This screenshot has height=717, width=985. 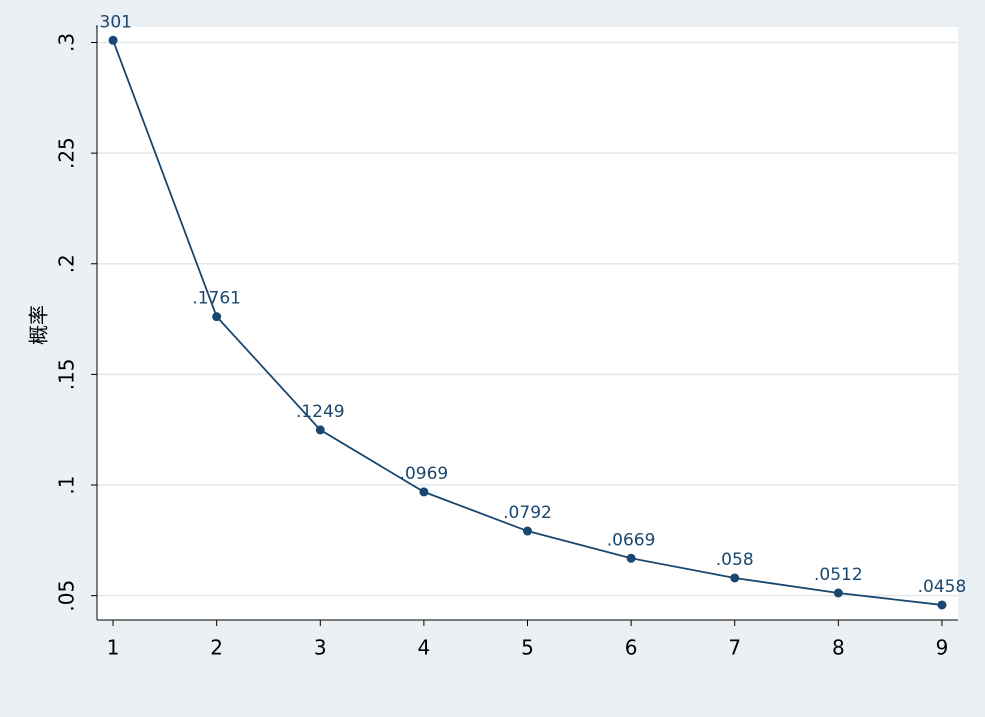 I want to click on data-label: .0669, so click(x=631, y=540).